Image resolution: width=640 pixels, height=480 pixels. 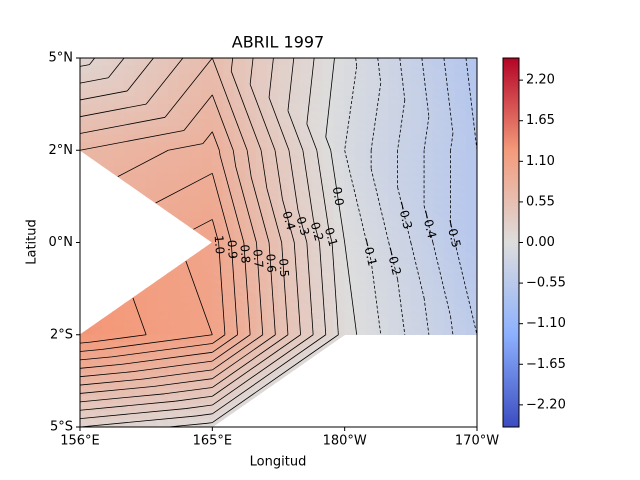 I want to click on colorbar-tick-label: 2.20, so click(x=540, y=80).